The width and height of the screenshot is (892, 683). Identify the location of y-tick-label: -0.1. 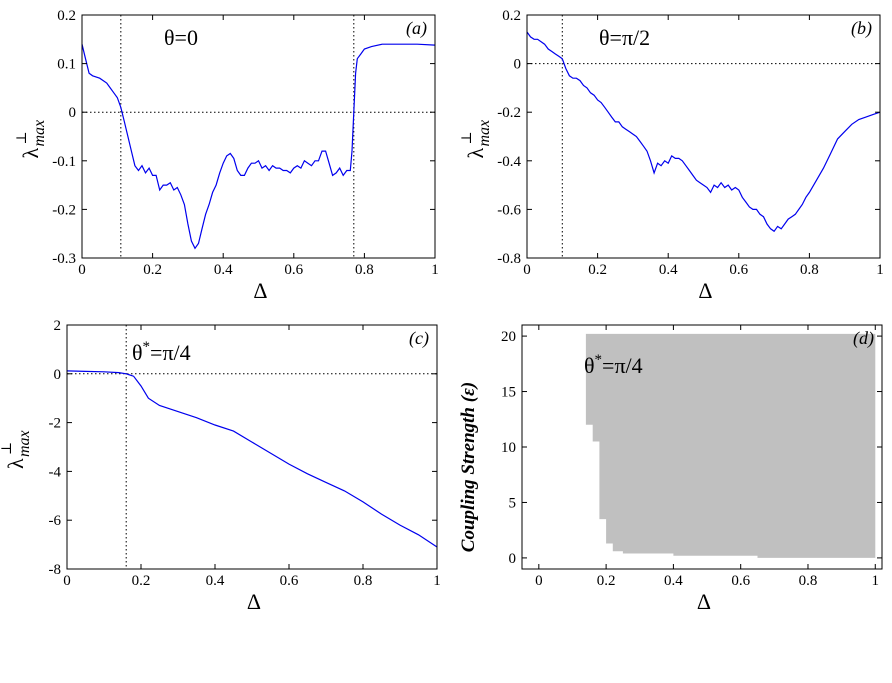
(64, 162).